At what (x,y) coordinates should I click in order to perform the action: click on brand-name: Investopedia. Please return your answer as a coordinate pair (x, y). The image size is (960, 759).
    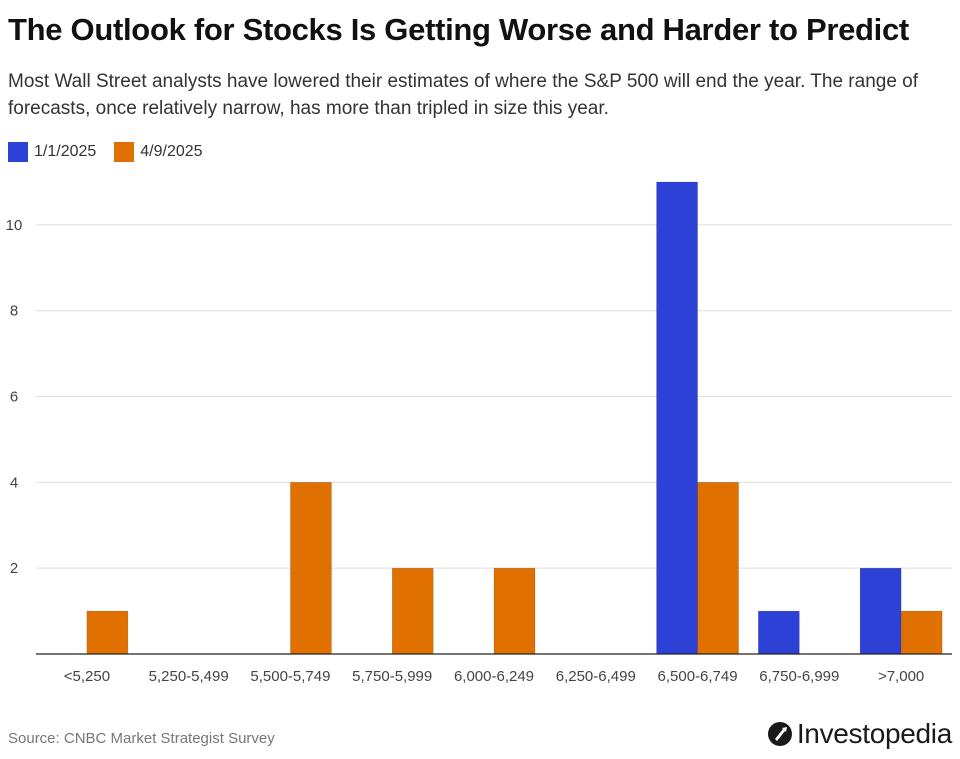
    Looking at the image, I should click on (874, 733).